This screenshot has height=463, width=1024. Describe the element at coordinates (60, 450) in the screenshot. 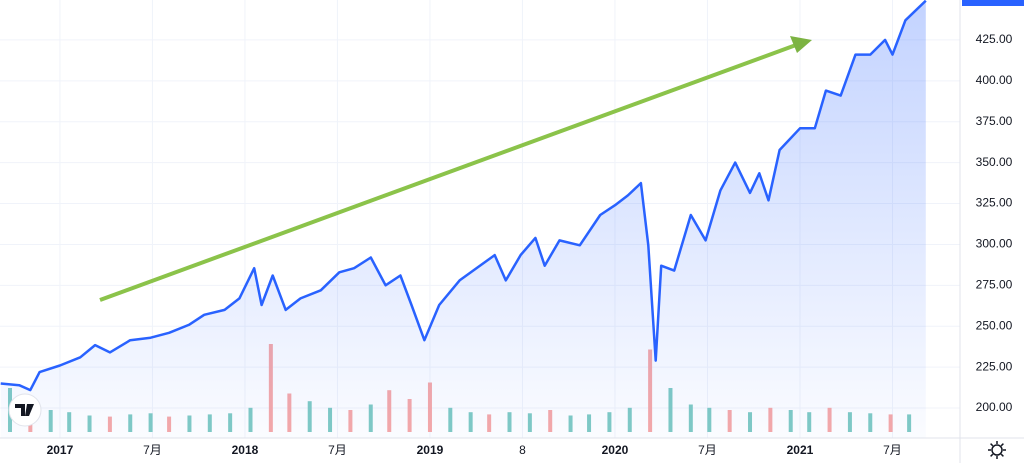

I see `x-tick-label: 2017` at that location.